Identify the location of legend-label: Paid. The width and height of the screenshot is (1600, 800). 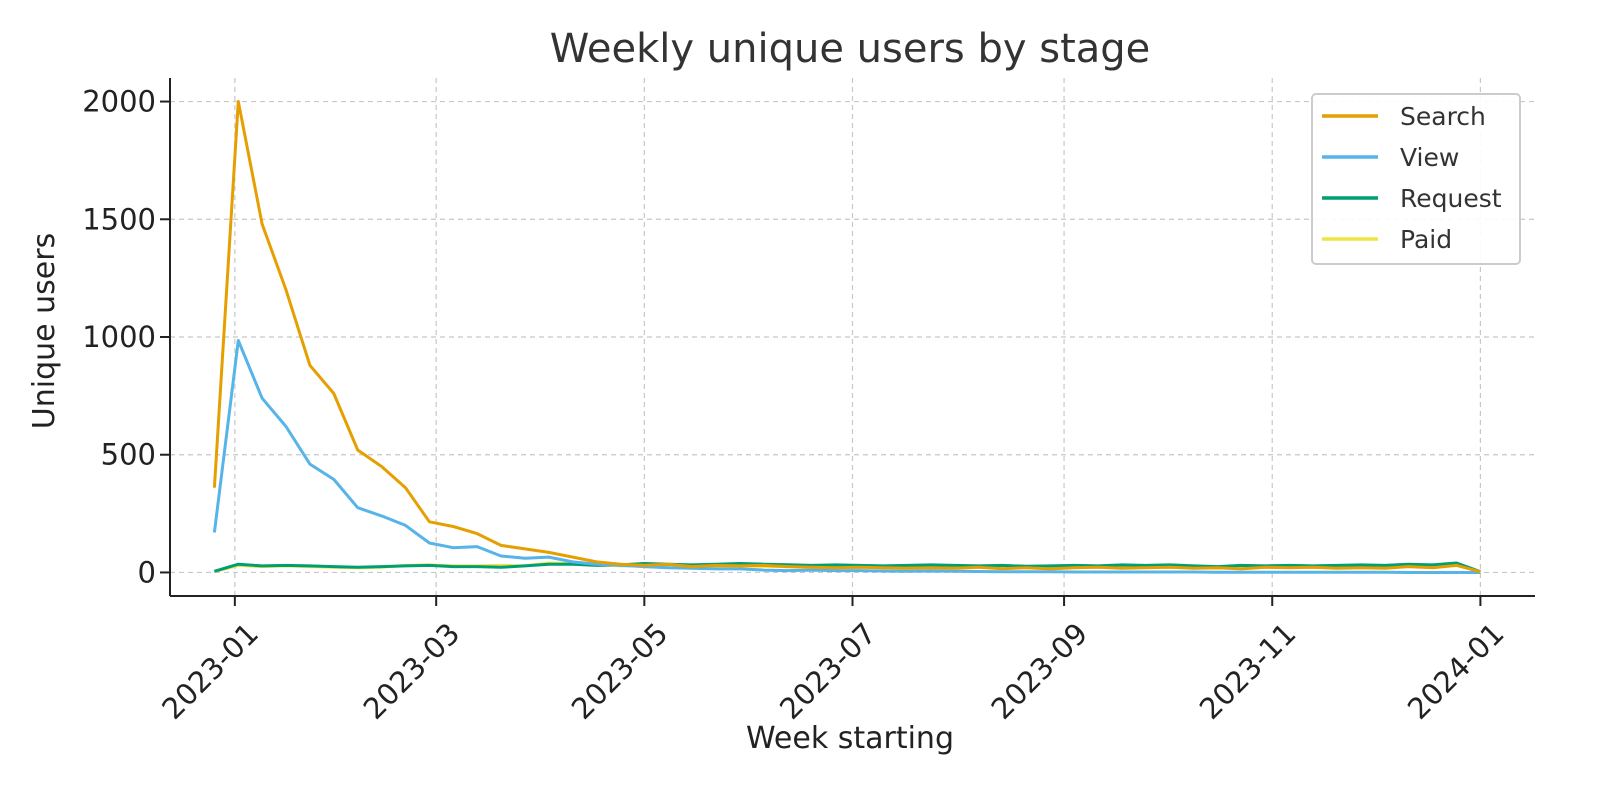
(1426, 239).